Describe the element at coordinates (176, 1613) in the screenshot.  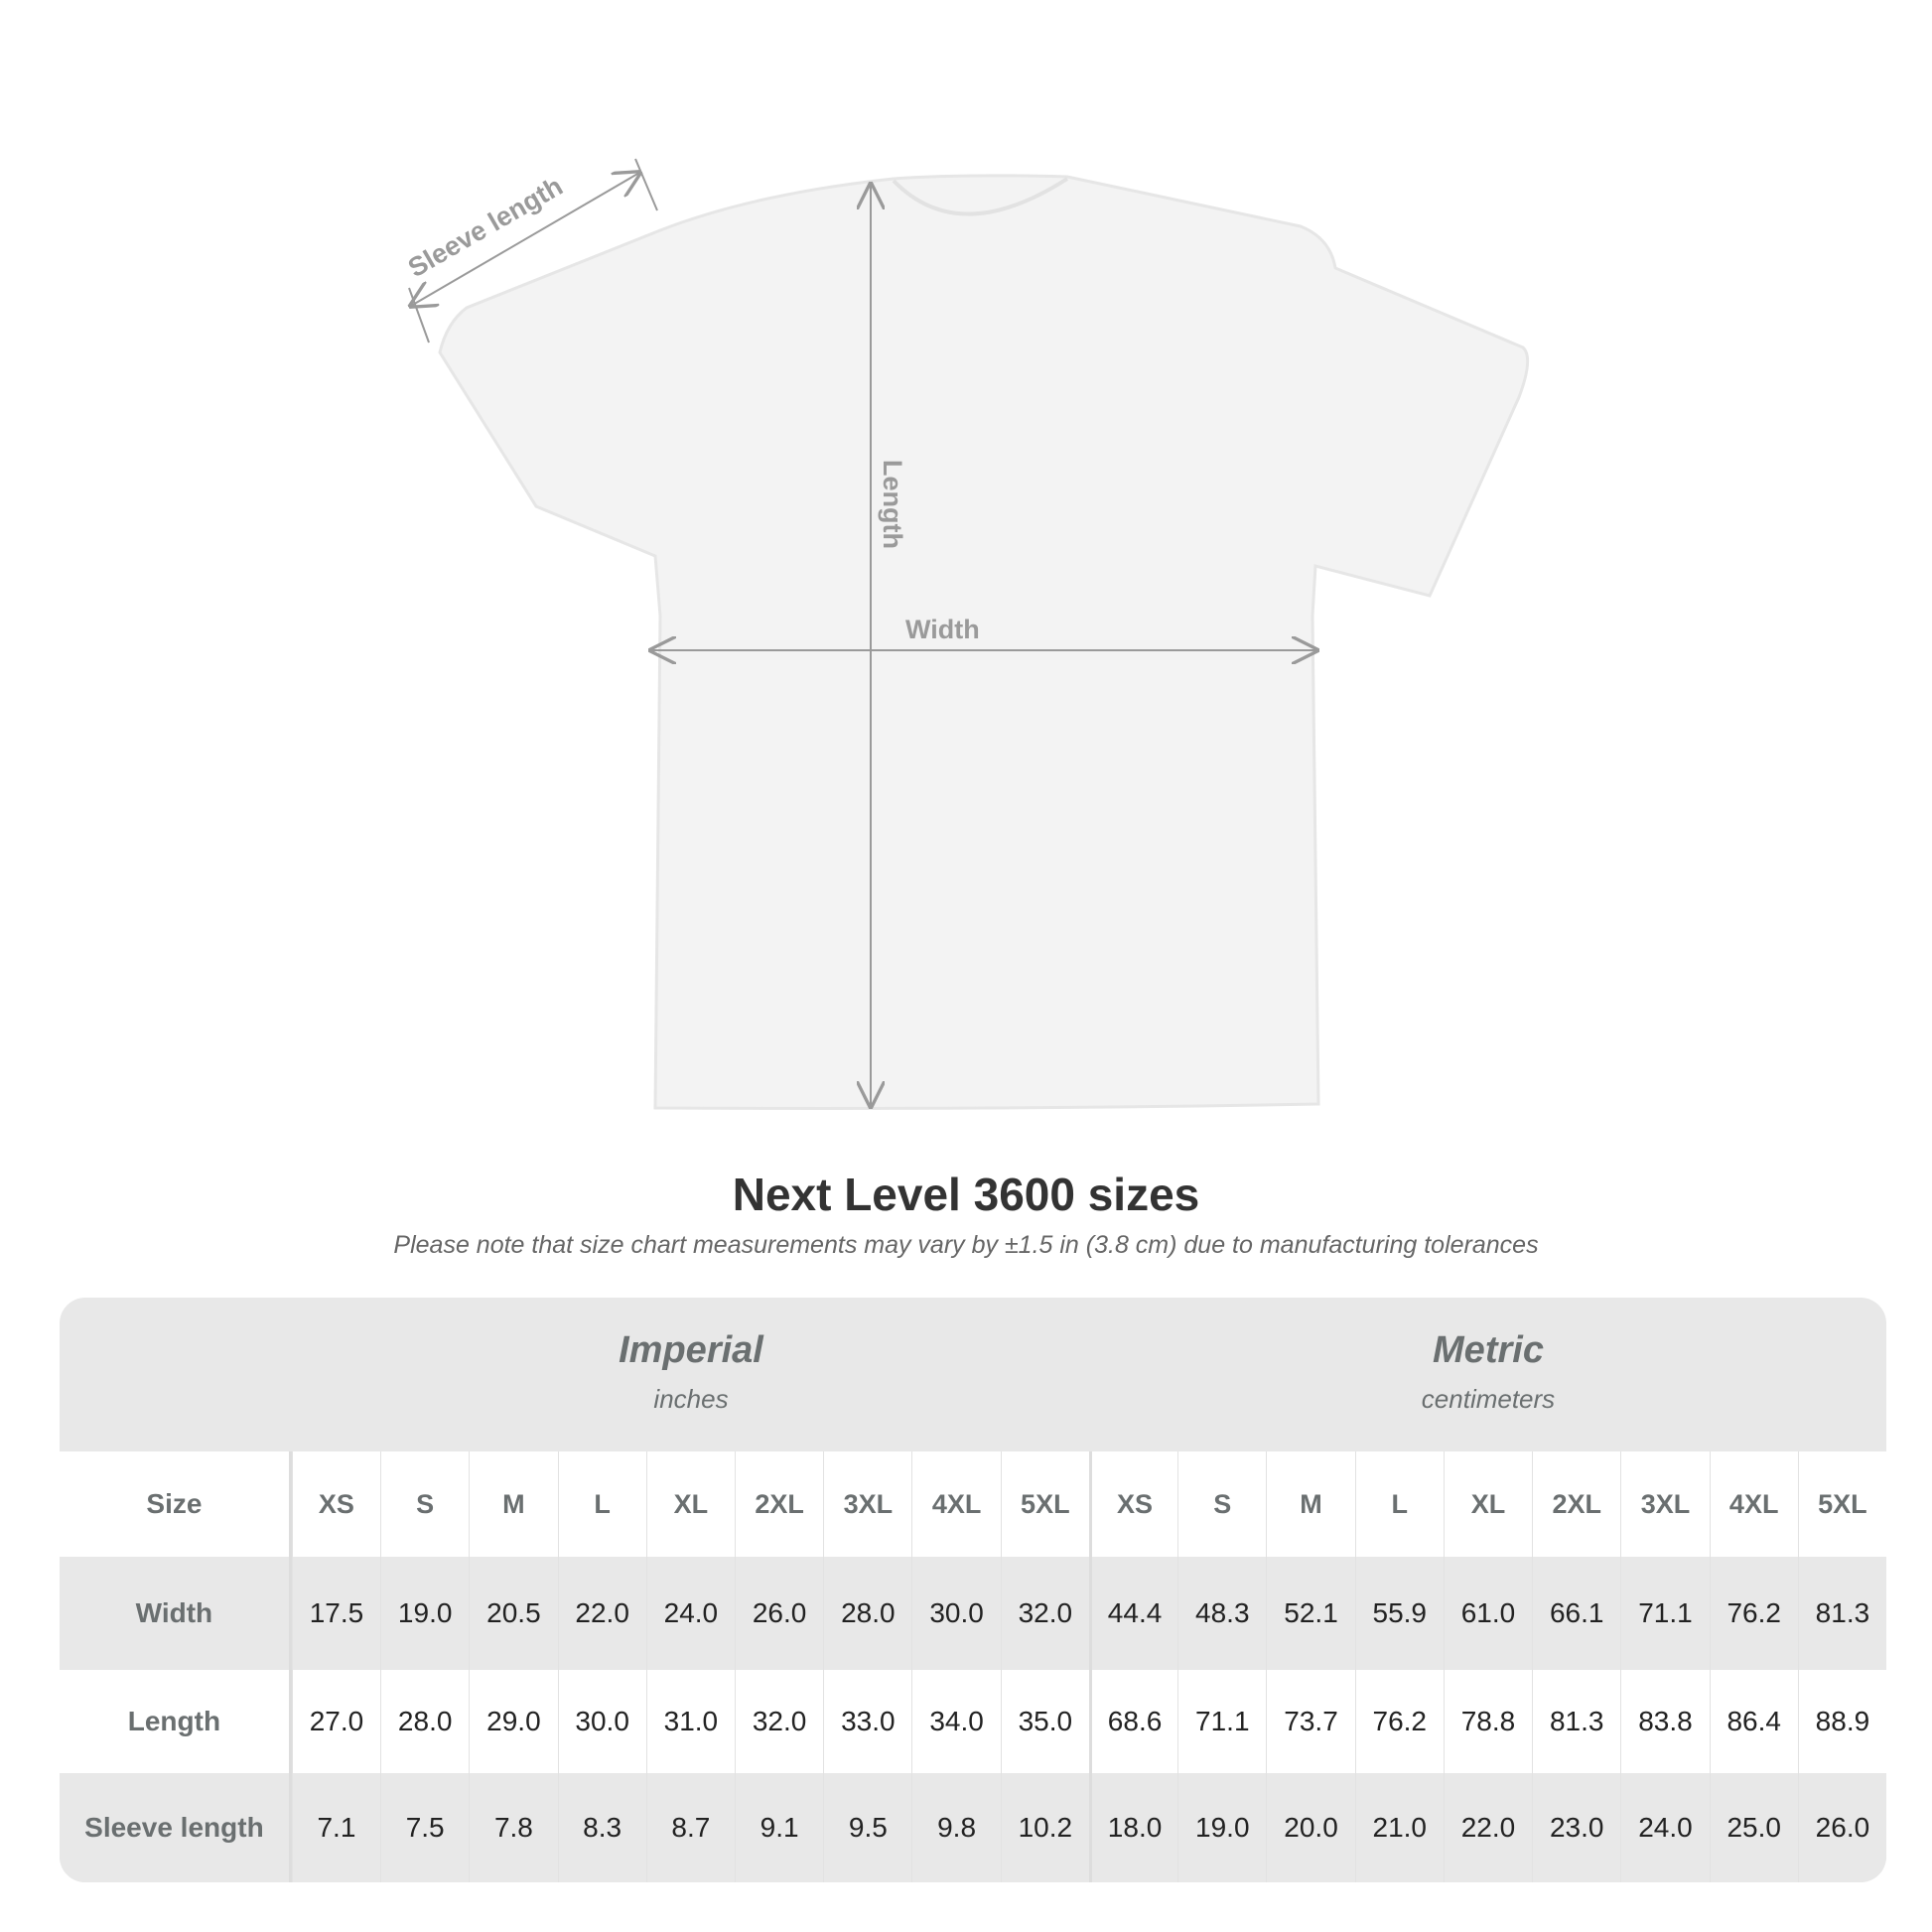
I see `row-label: Width` at that location.